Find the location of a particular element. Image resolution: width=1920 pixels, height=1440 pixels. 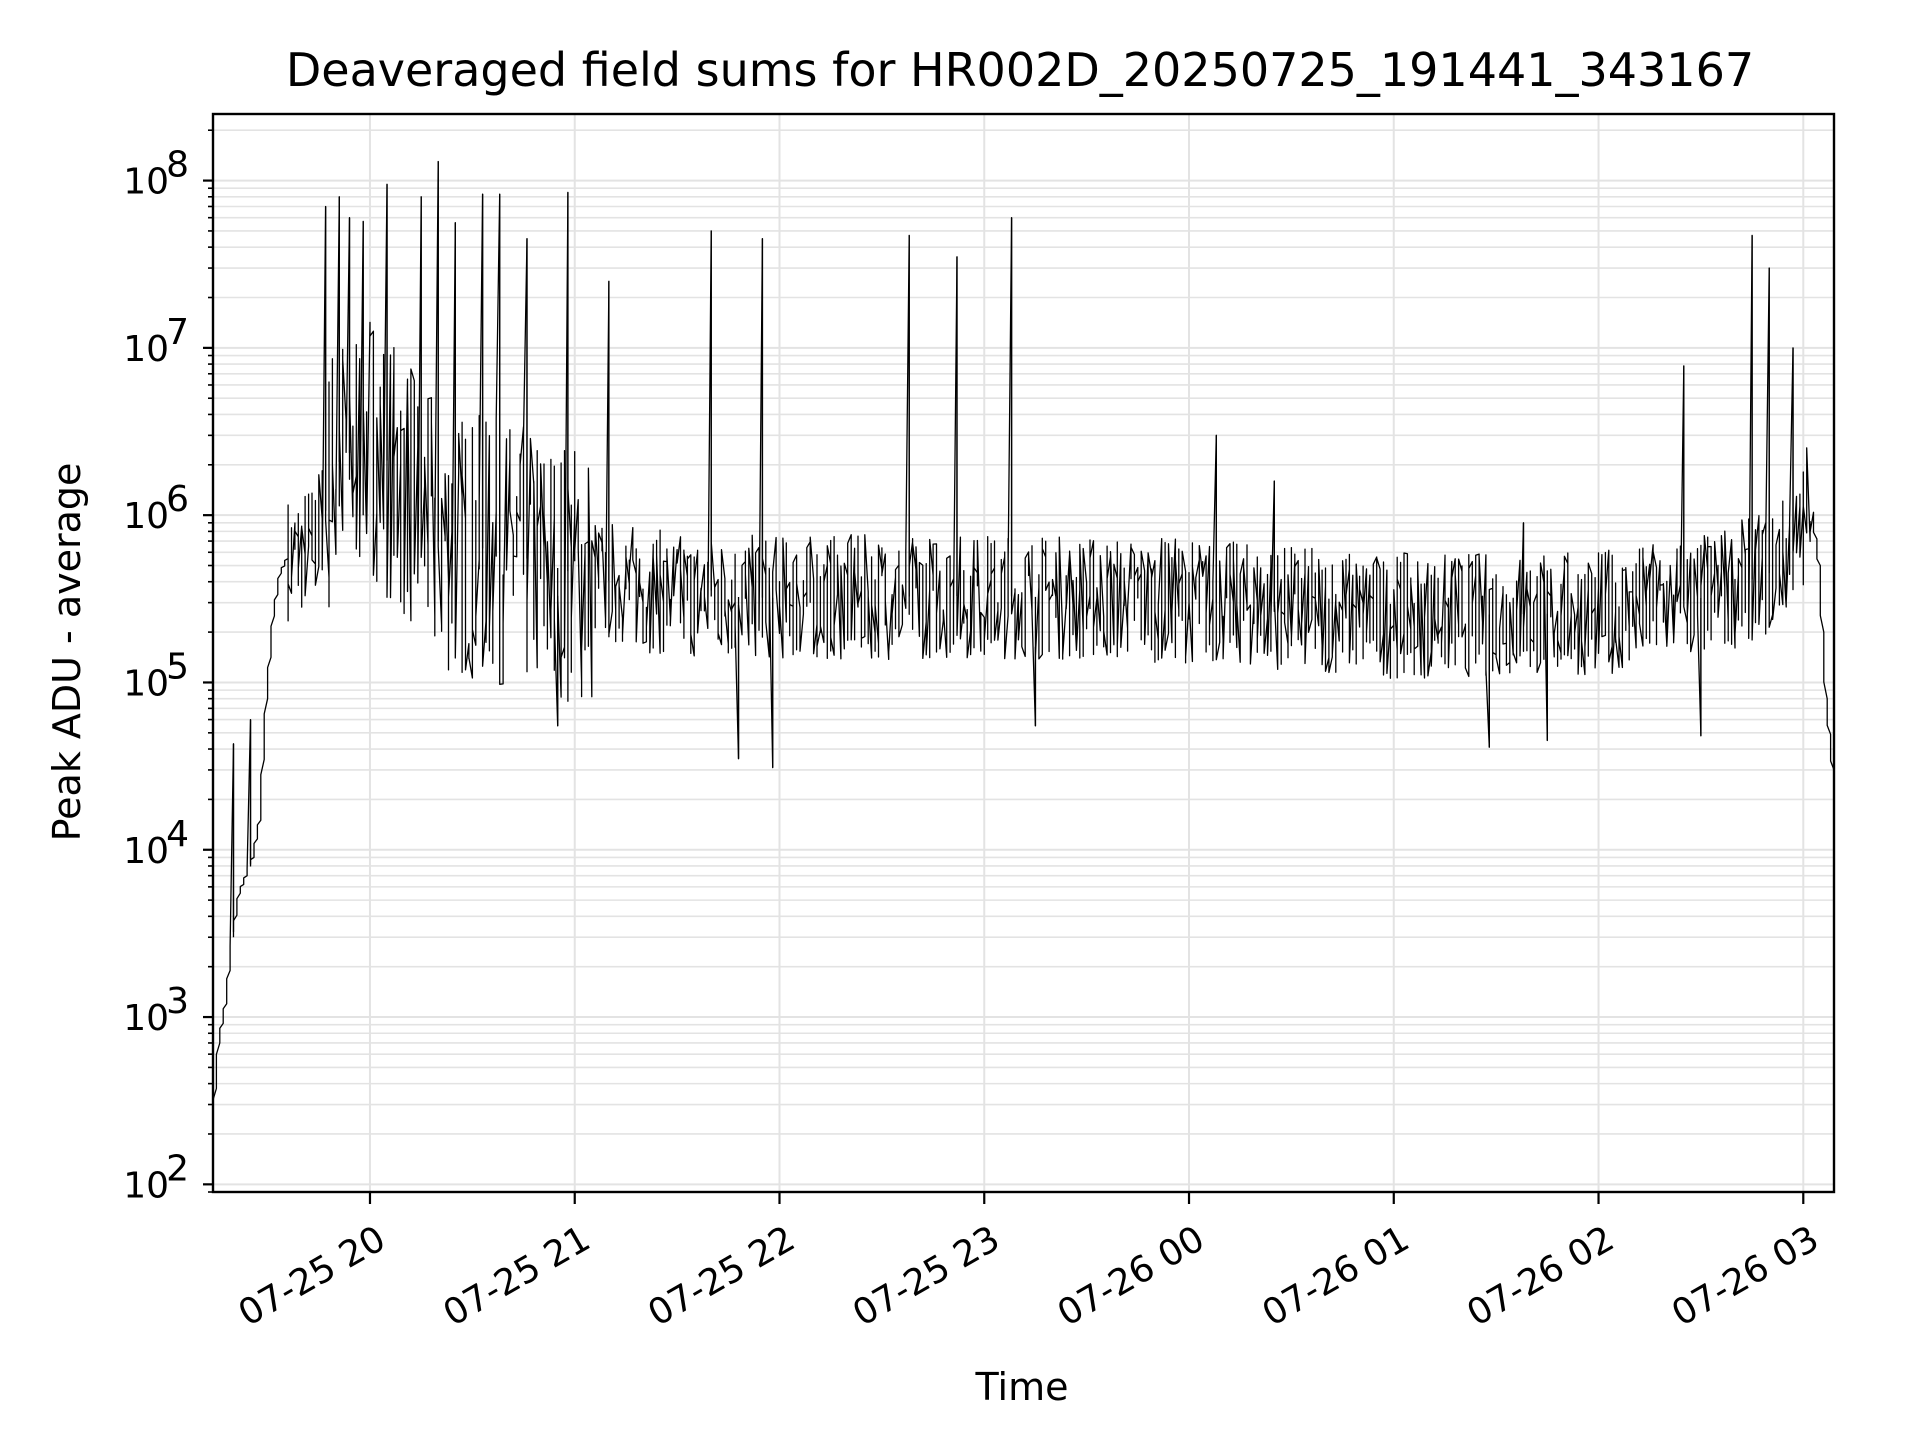

y-tick-exponent: 7 is located at coordinates (177, 332).